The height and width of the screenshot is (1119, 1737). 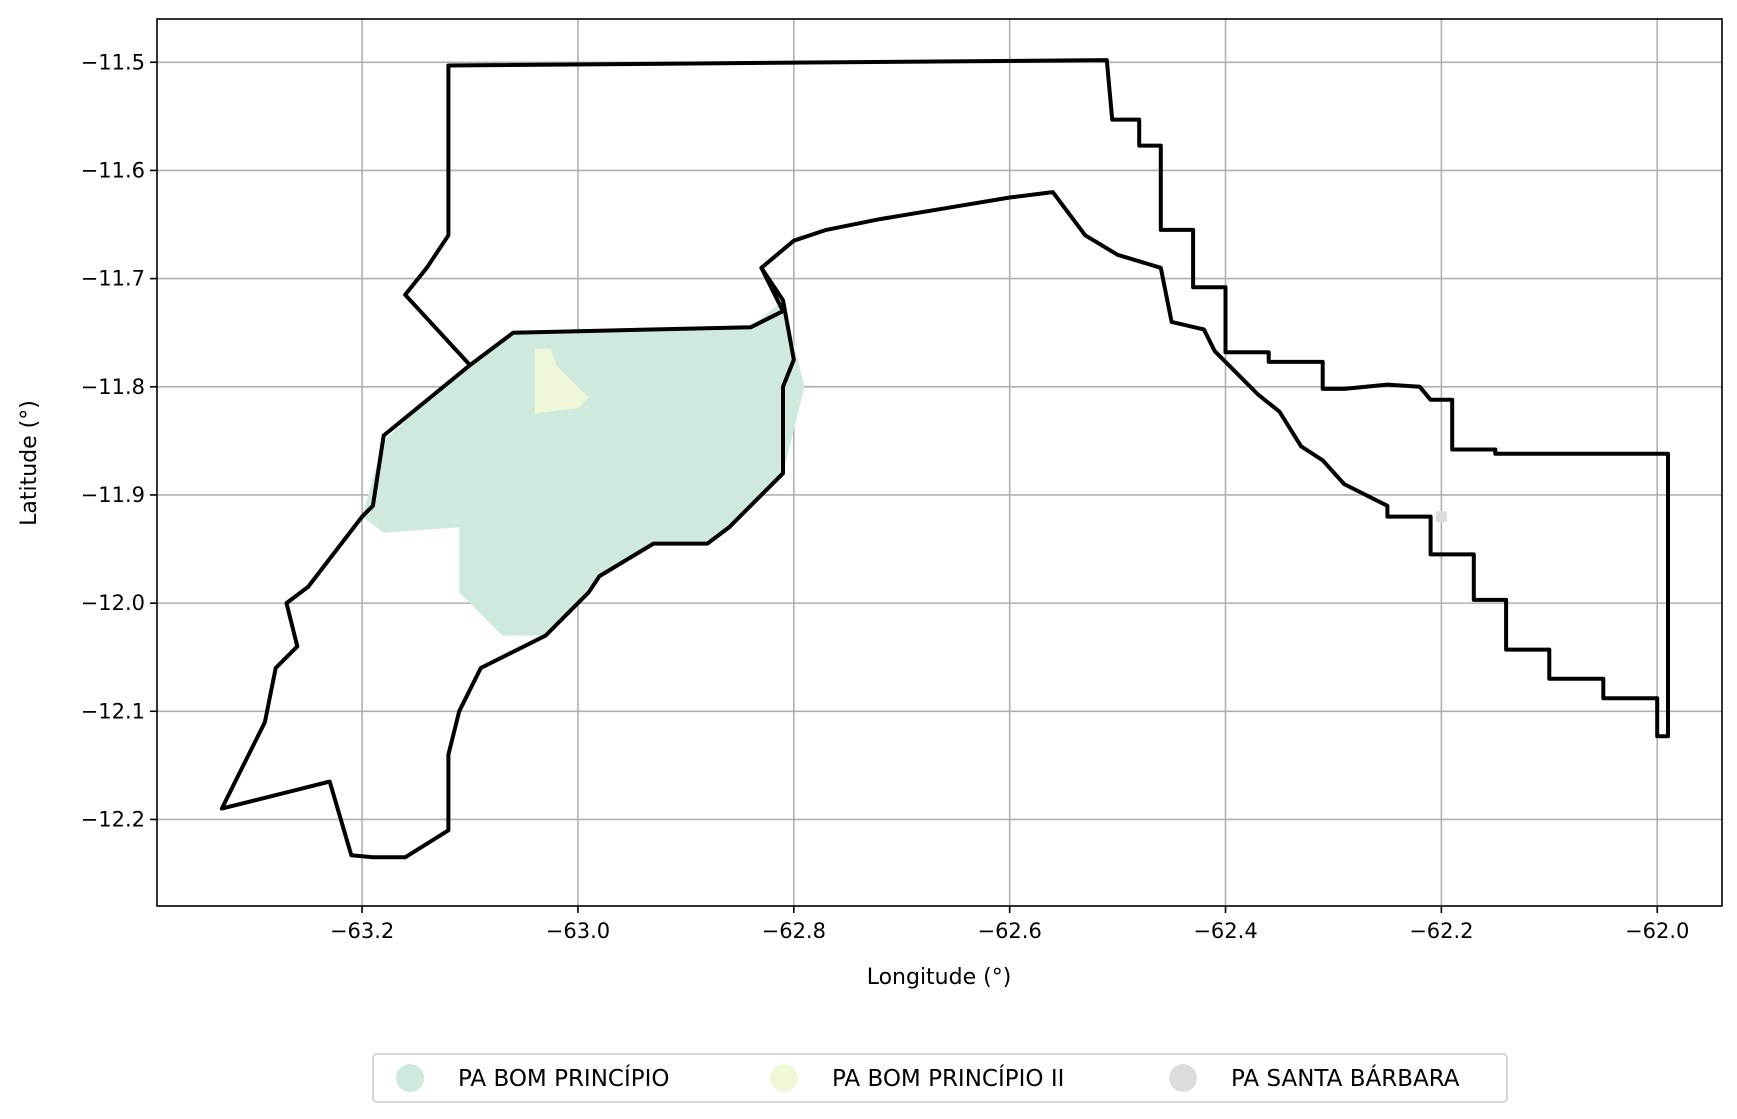 What do you see at coordinates (113, 603) in the screenshot?
I see `y-tick-label: −12.0` at bounding box center [113, 603].